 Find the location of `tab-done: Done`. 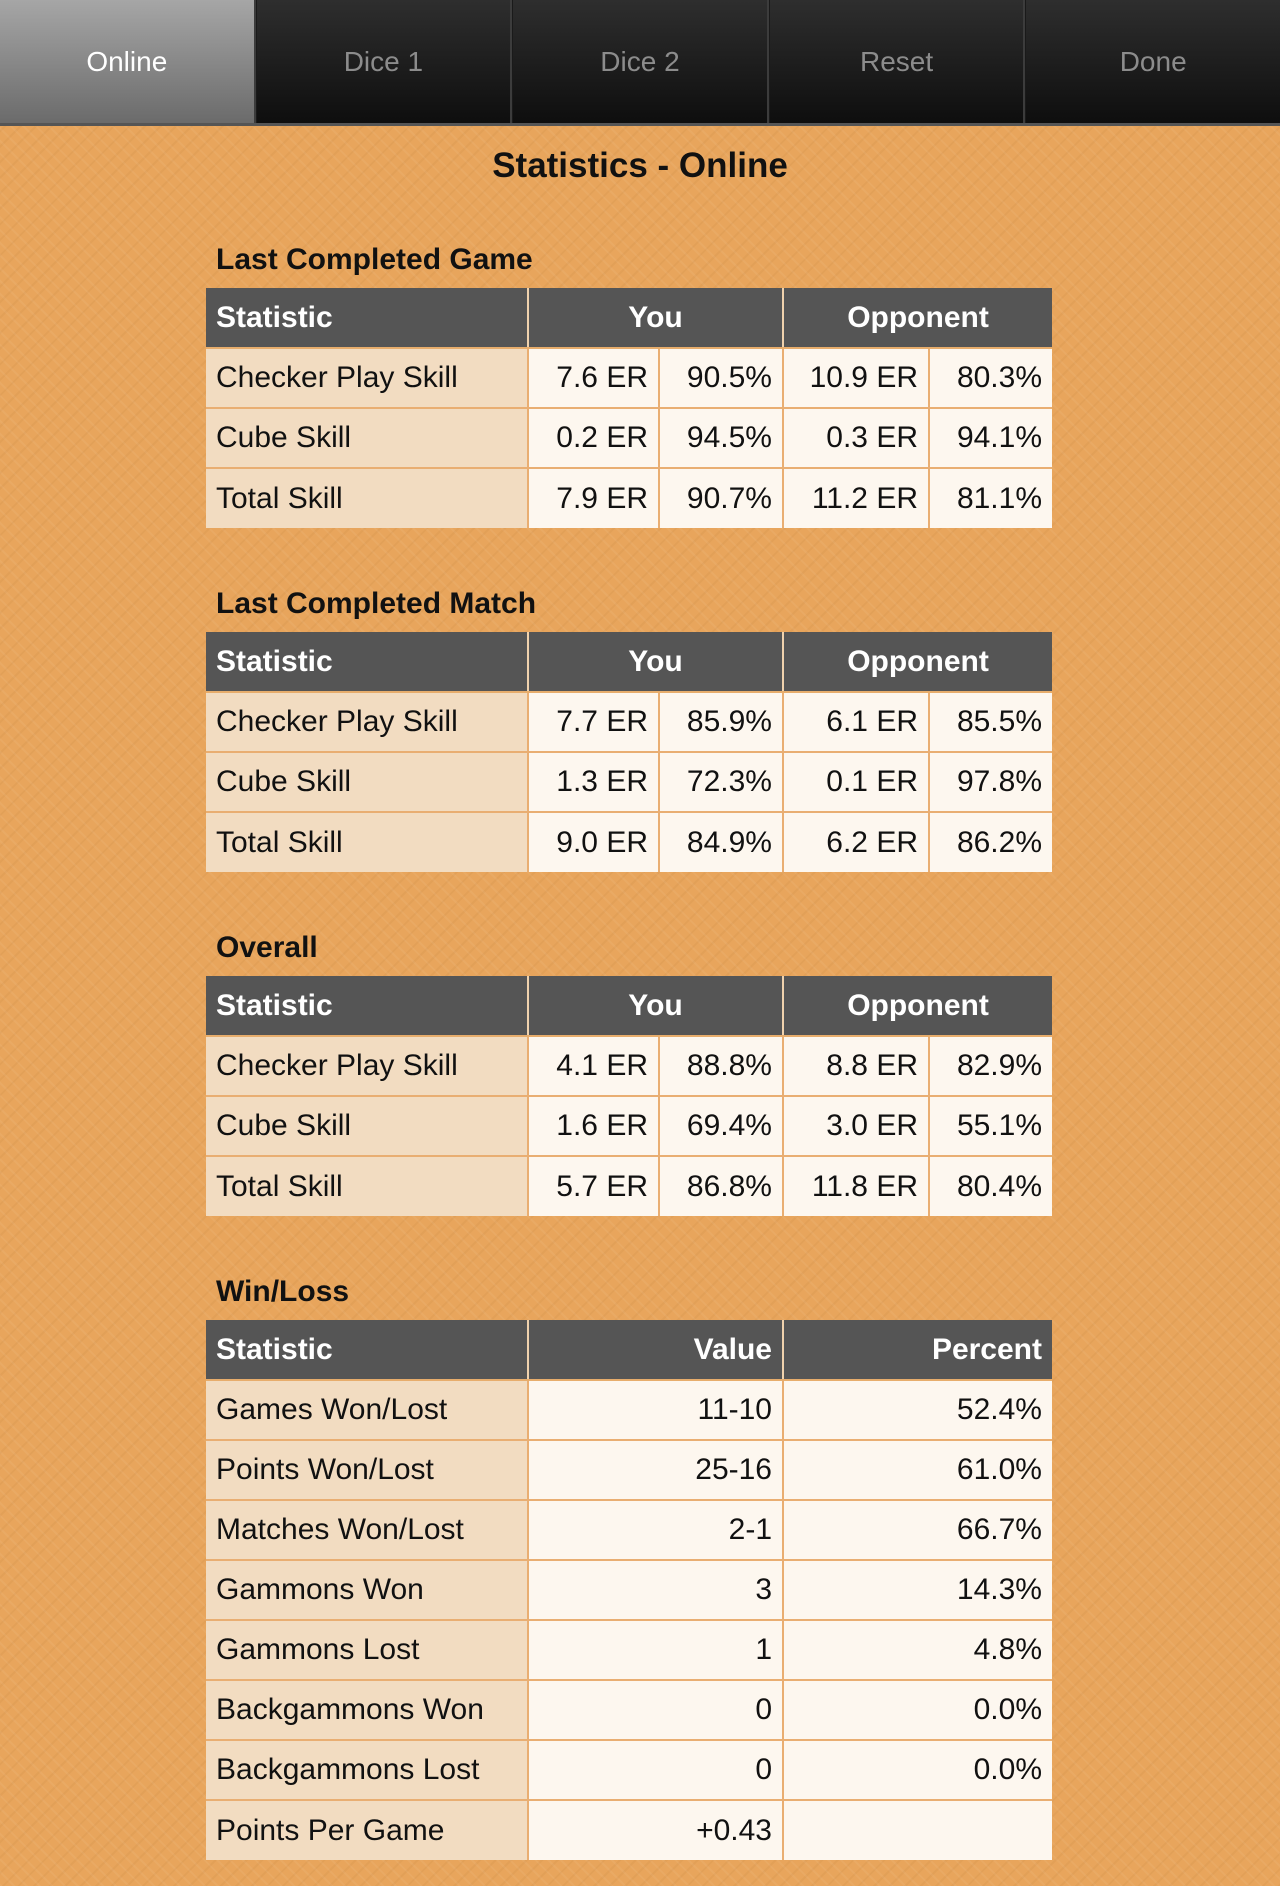

tab-done: Done is located at coordinates (1152, 61).